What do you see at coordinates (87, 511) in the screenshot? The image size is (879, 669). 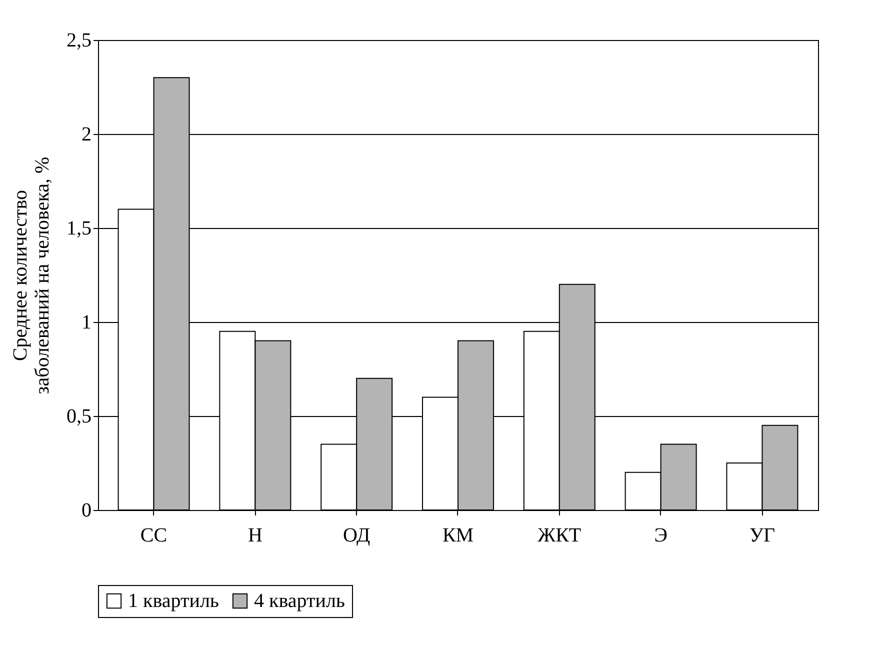 I see `y-tick-label: 0` at bounding box center [87, 511].